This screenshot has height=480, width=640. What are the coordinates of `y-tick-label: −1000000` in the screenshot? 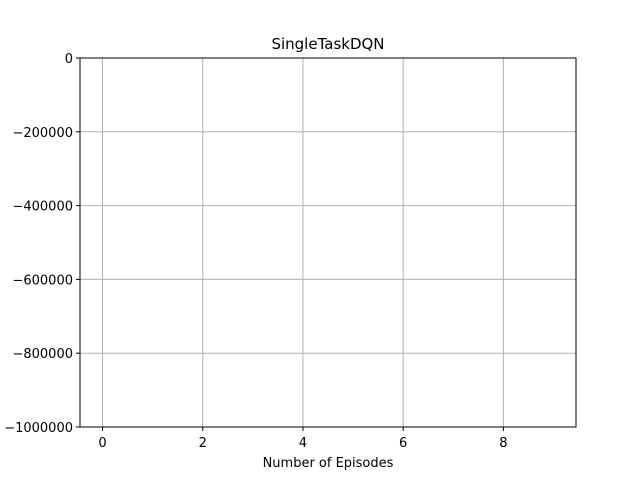 It's located at (38, 428).